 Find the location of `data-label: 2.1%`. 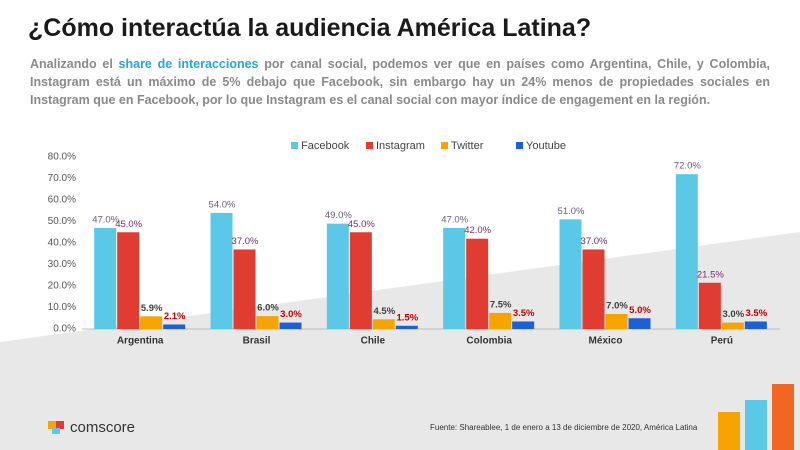

data-label: 2.1% is located at coordinates (175, 316).